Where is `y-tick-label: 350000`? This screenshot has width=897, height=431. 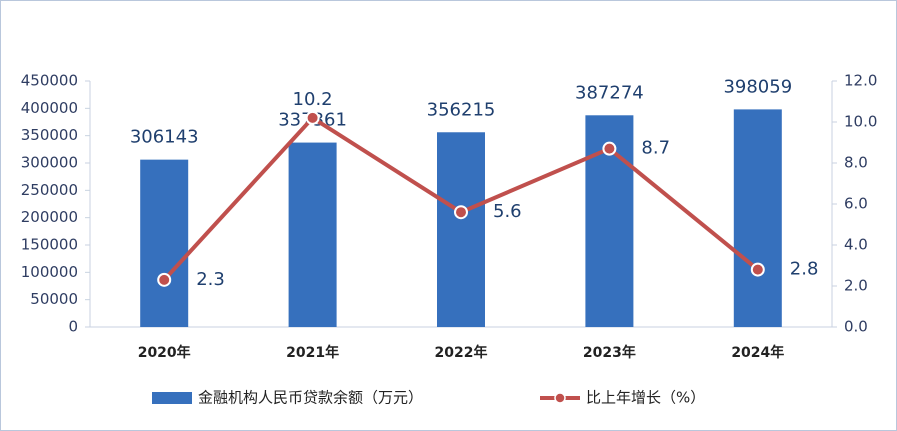
y-tick-label: 350000 is located at coordinates (49, 135).